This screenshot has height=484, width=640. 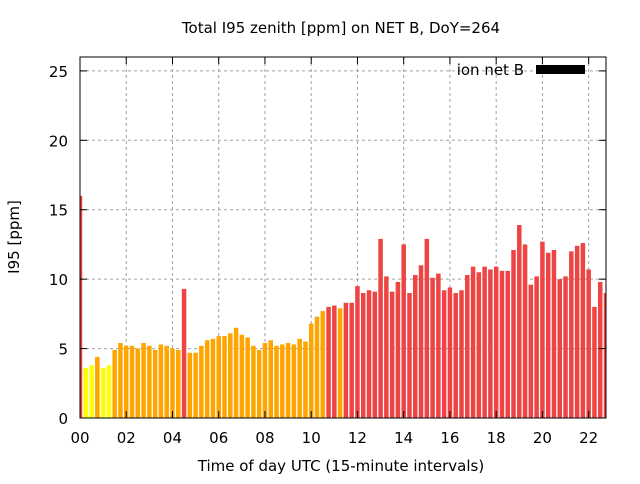 I want to click on x-axis-label: Time of day UTC (15-minute intervals), so click(x=340, y=466).